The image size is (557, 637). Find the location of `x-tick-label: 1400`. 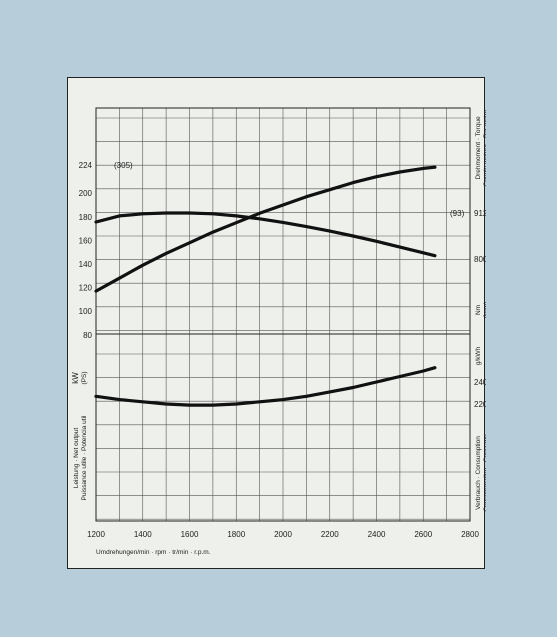

x-tick-label: 1400 is located at coordinates (143, 534).